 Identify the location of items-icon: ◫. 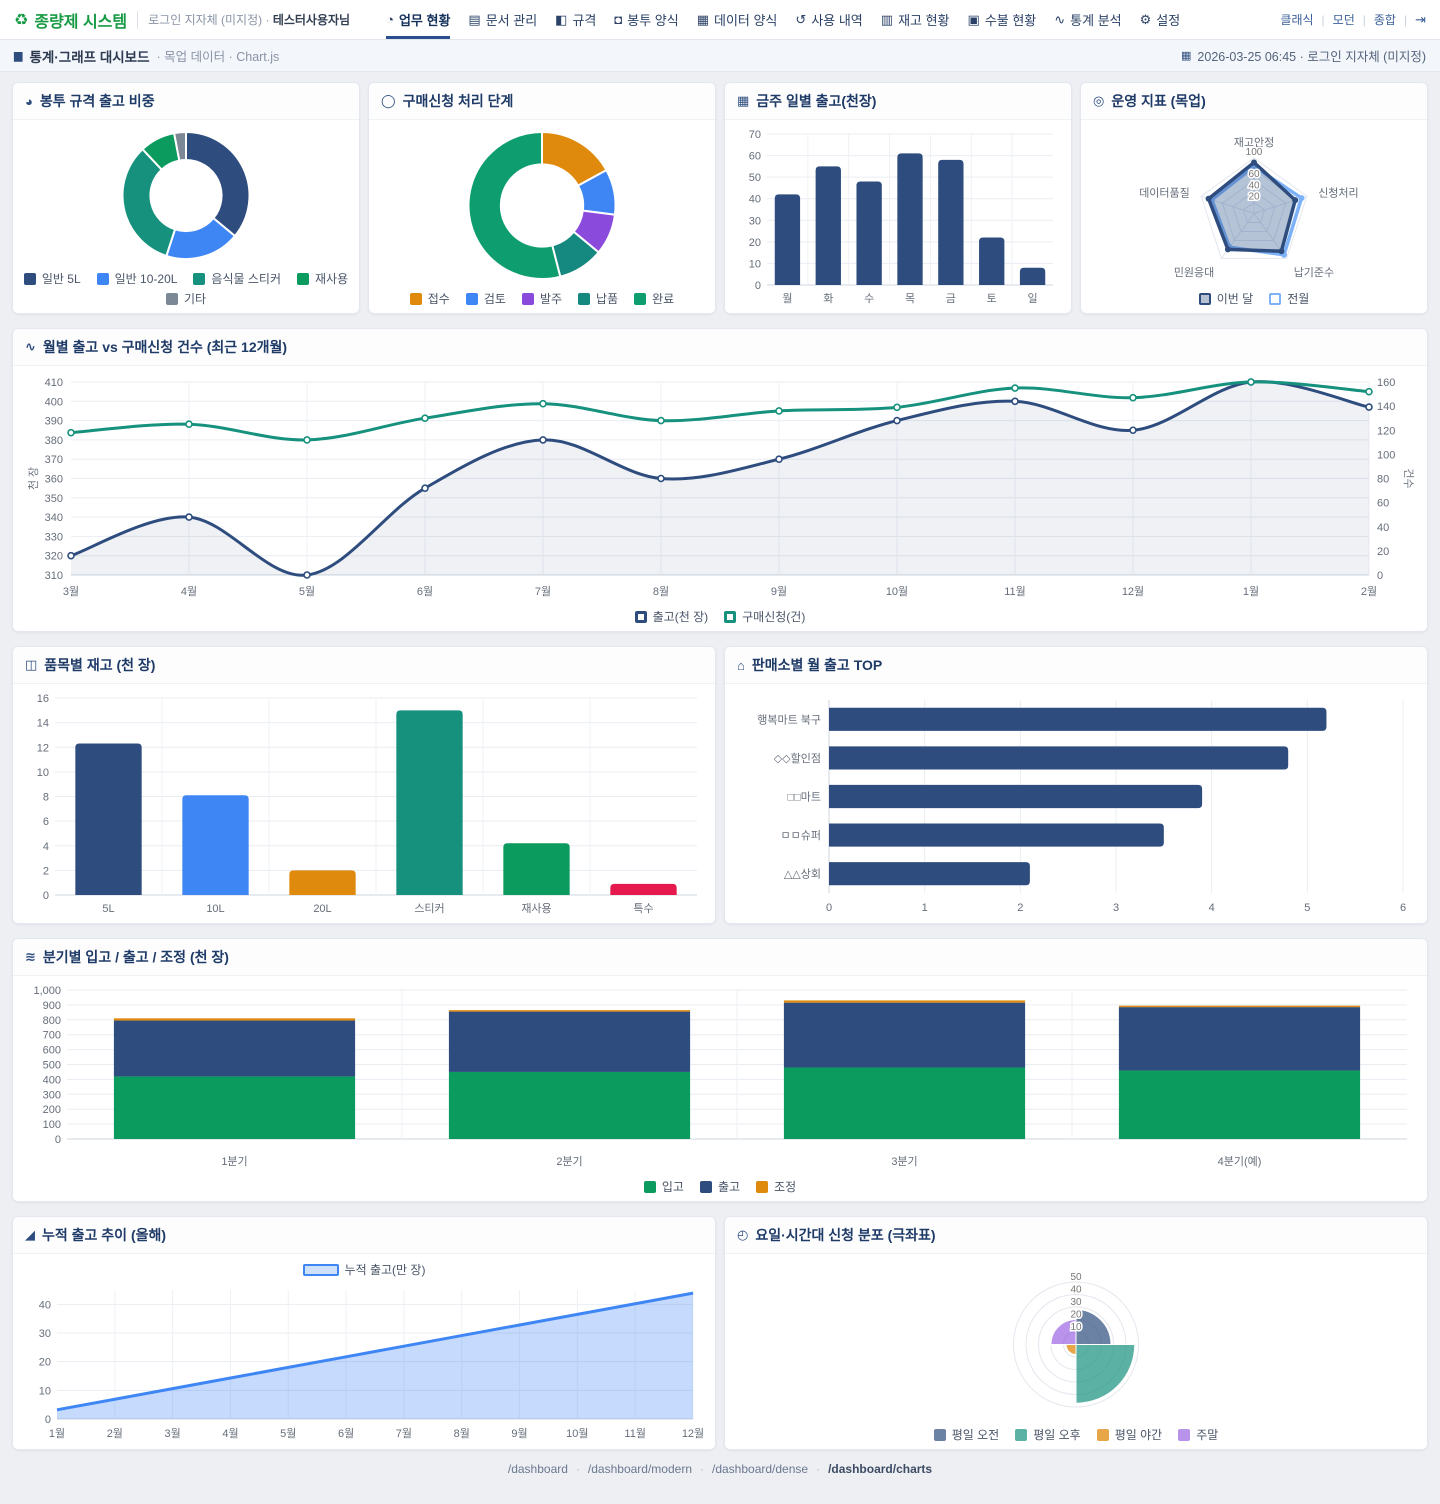
(31, 664).